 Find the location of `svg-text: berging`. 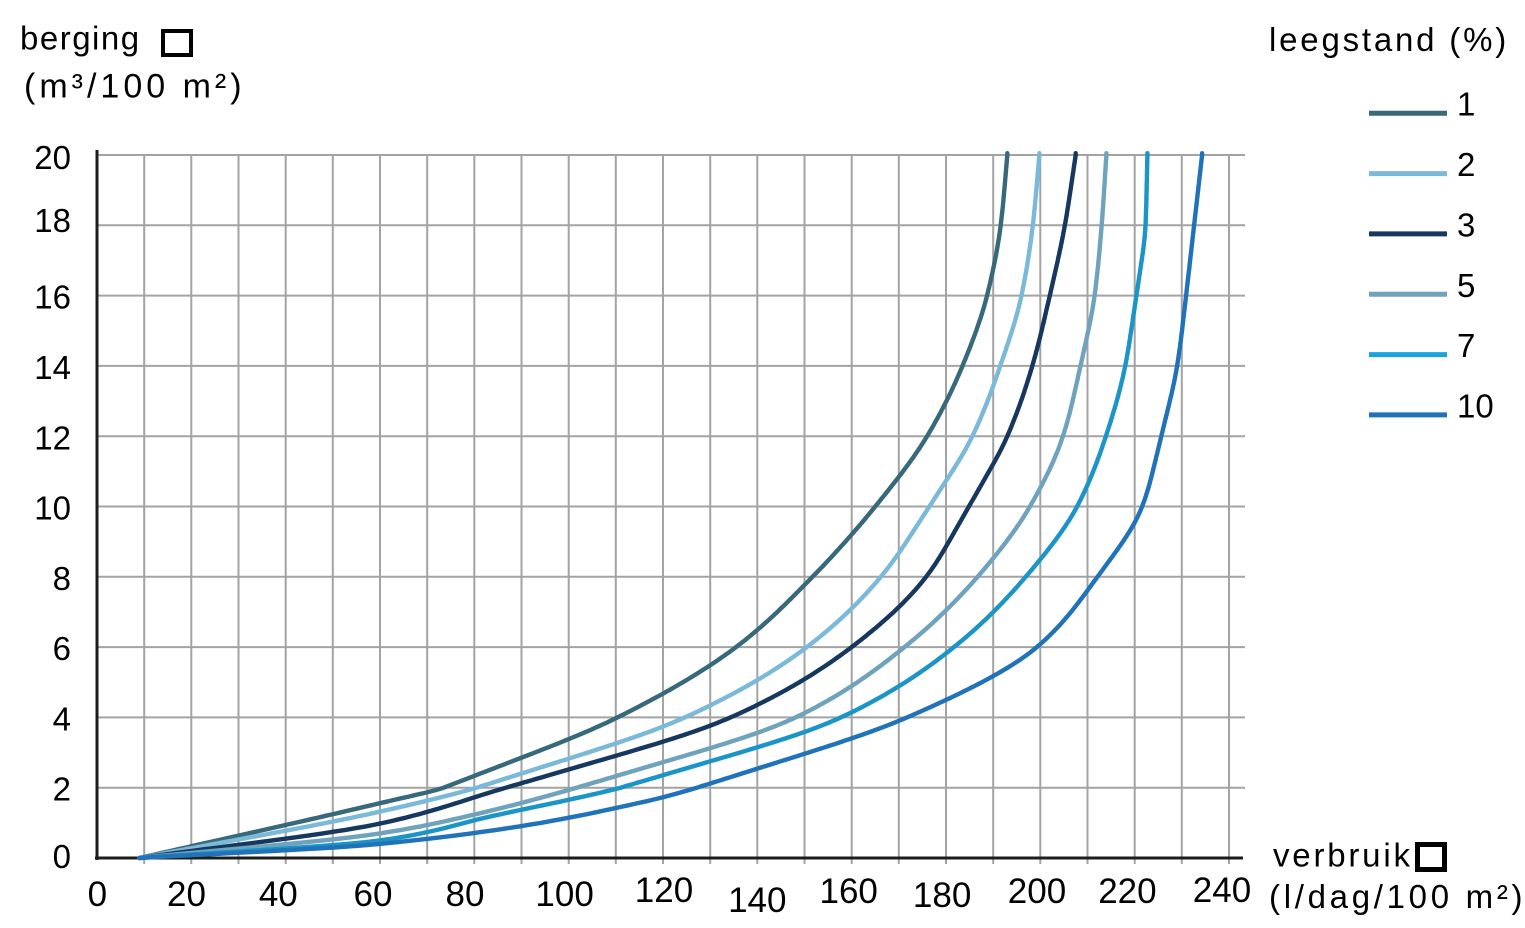

svg-text: berging is located at coordinates (80, 38).